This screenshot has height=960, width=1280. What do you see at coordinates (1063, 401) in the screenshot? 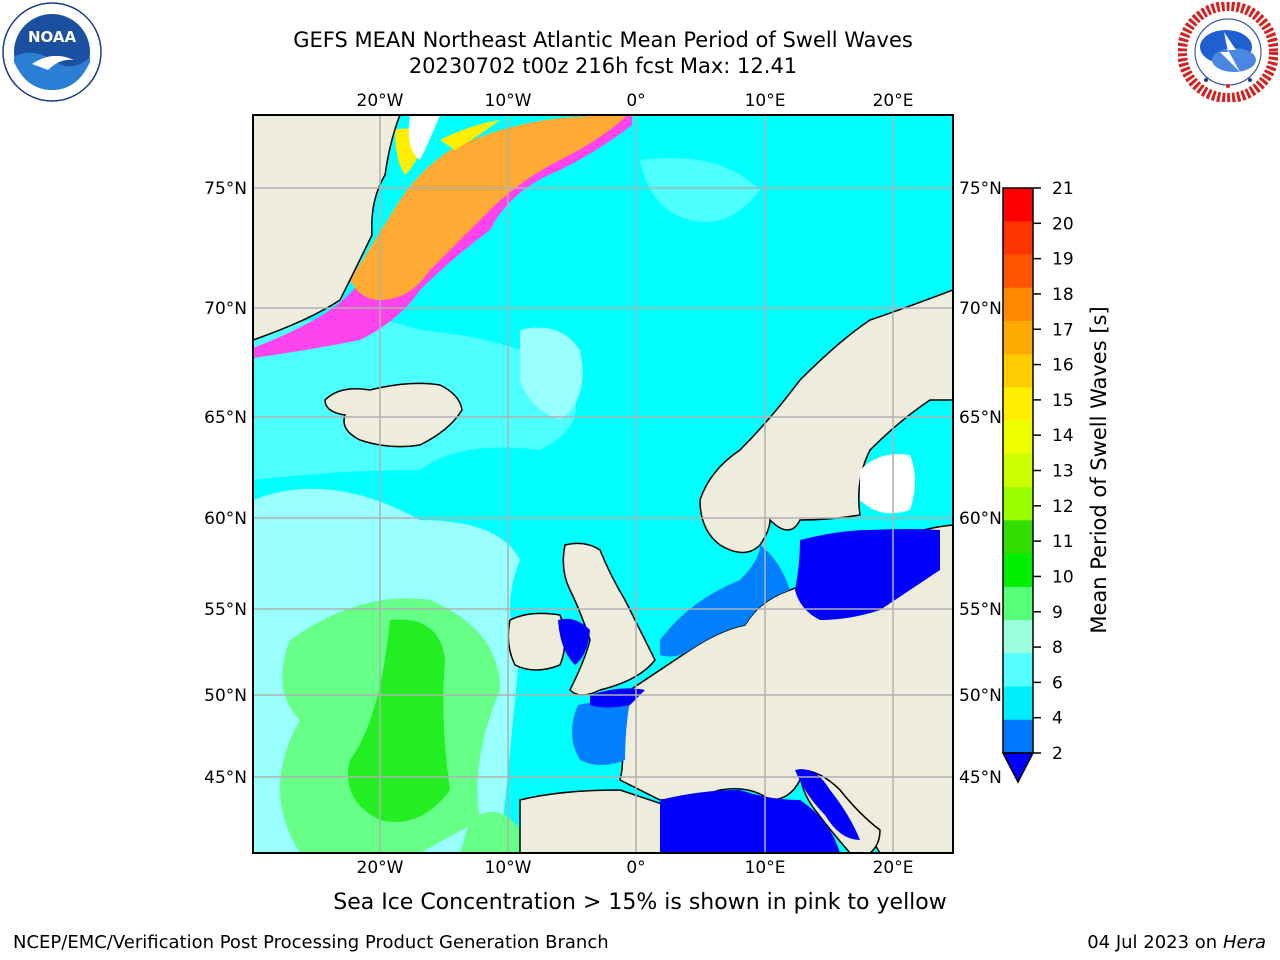
I see `colorbar-tick-label: 15` at bounding box center [1063, 401].